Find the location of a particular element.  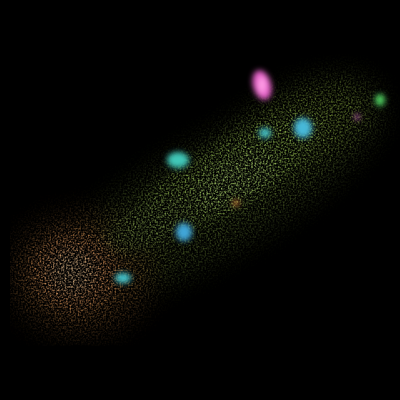

bridge is located at coordinates (150, 225).